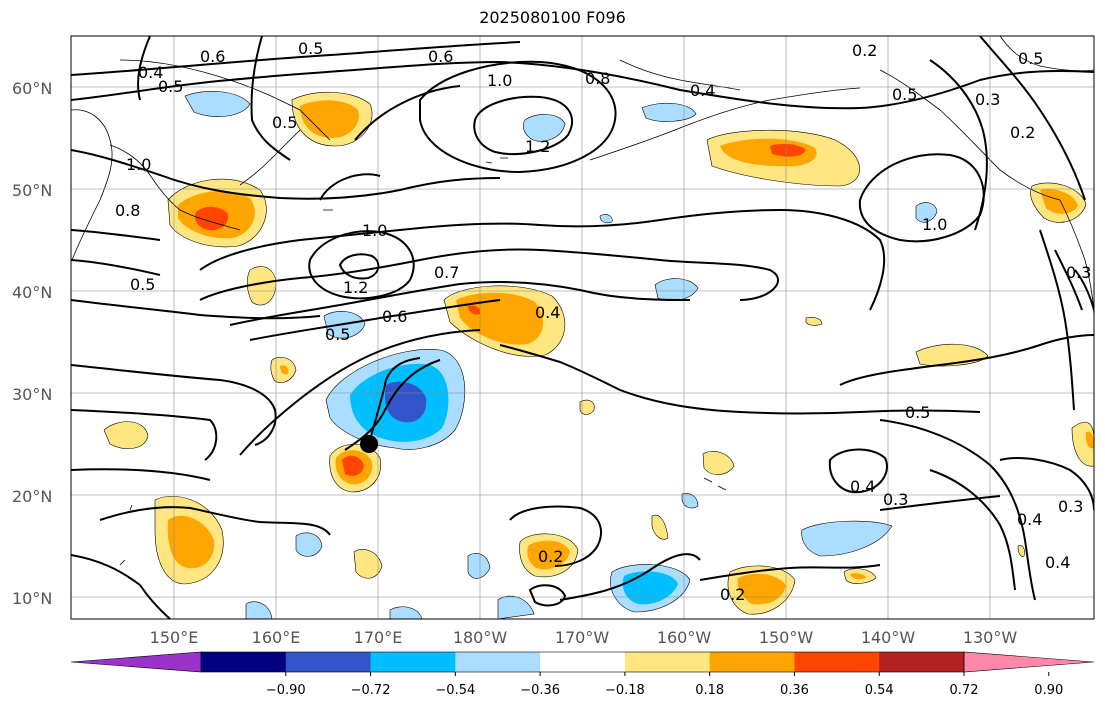 Image resolution: width=1105 pixels, height=712 pixels. I want to click on colorbar-tick-label: 0.36, so click(794, 690).